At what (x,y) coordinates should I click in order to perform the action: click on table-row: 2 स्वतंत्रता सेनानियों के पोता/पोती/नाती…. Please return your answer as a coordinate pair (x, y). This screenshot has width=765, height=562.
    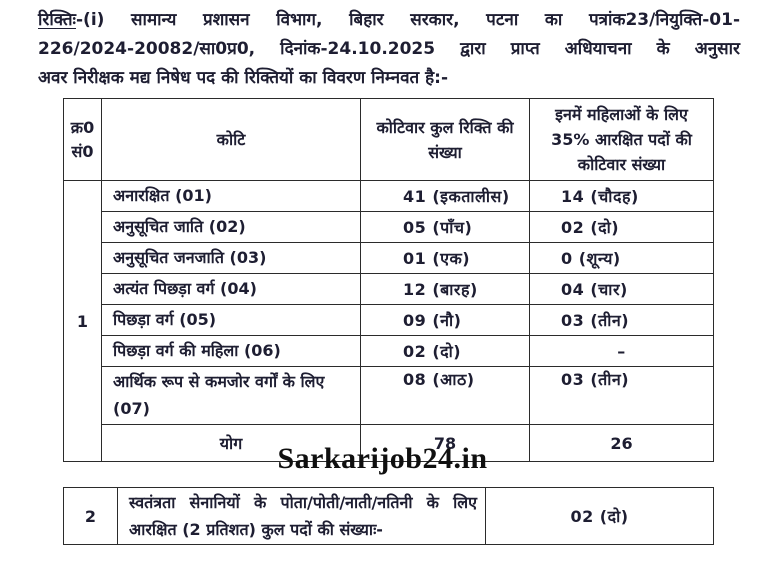
    Looking at the image, I should click on (388, 516).